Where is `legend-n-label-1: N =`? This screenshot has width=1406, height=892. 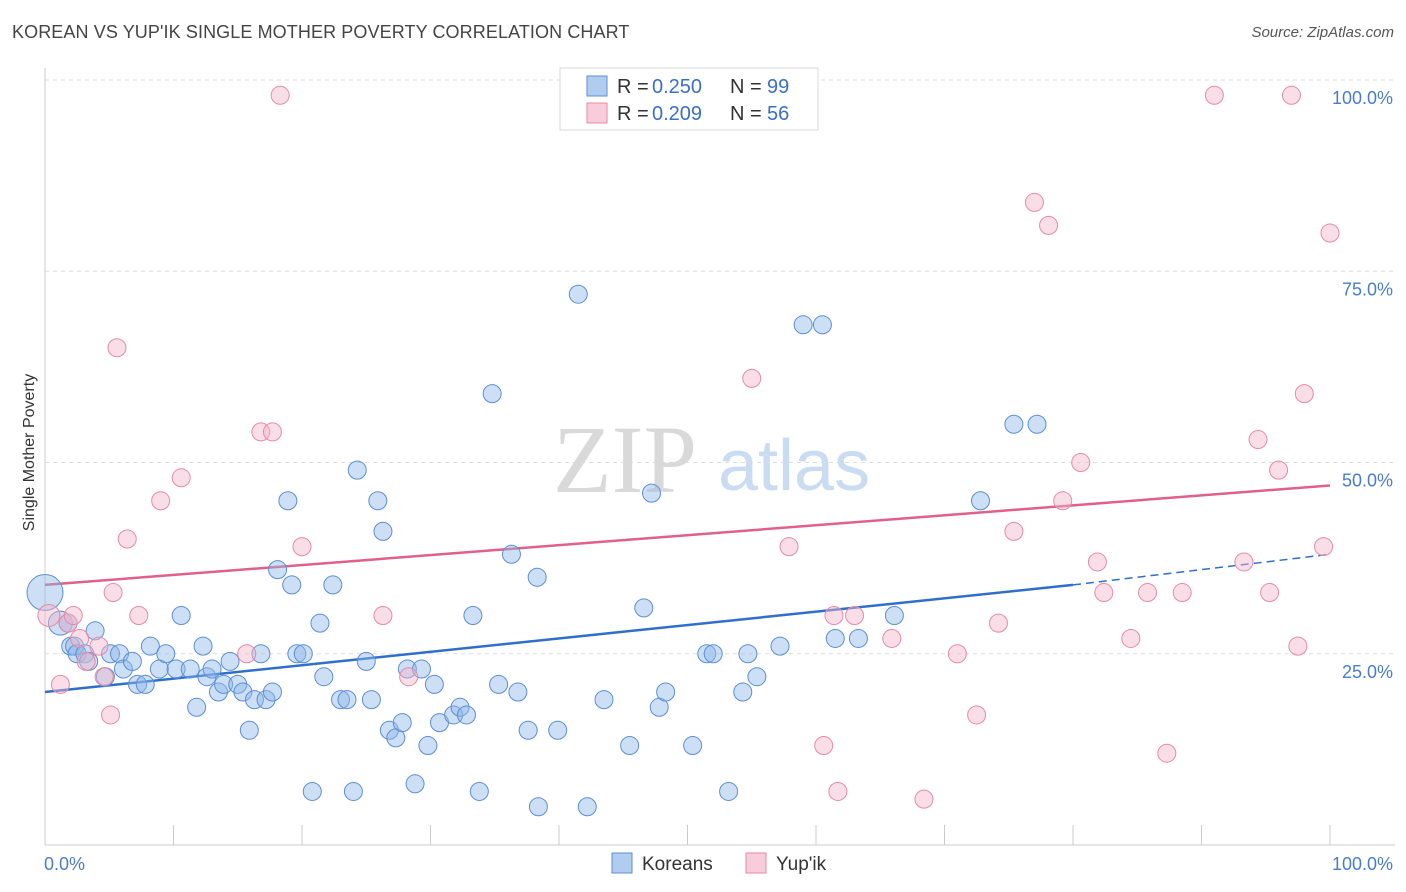 legend-n-label-1: N = is located at coordinates (746, 114).